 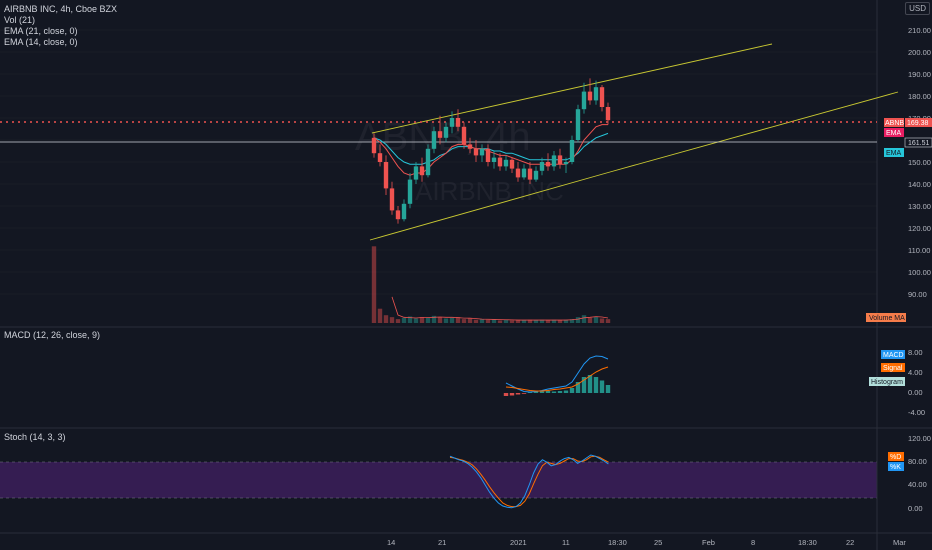 What do you see at coordinates (646, 542) in the screenshot?
I see `time-axis: 14 21 2021 11 18:30 25 Feb 8 18:30 22 Mar` at bounding box center [646, 542].